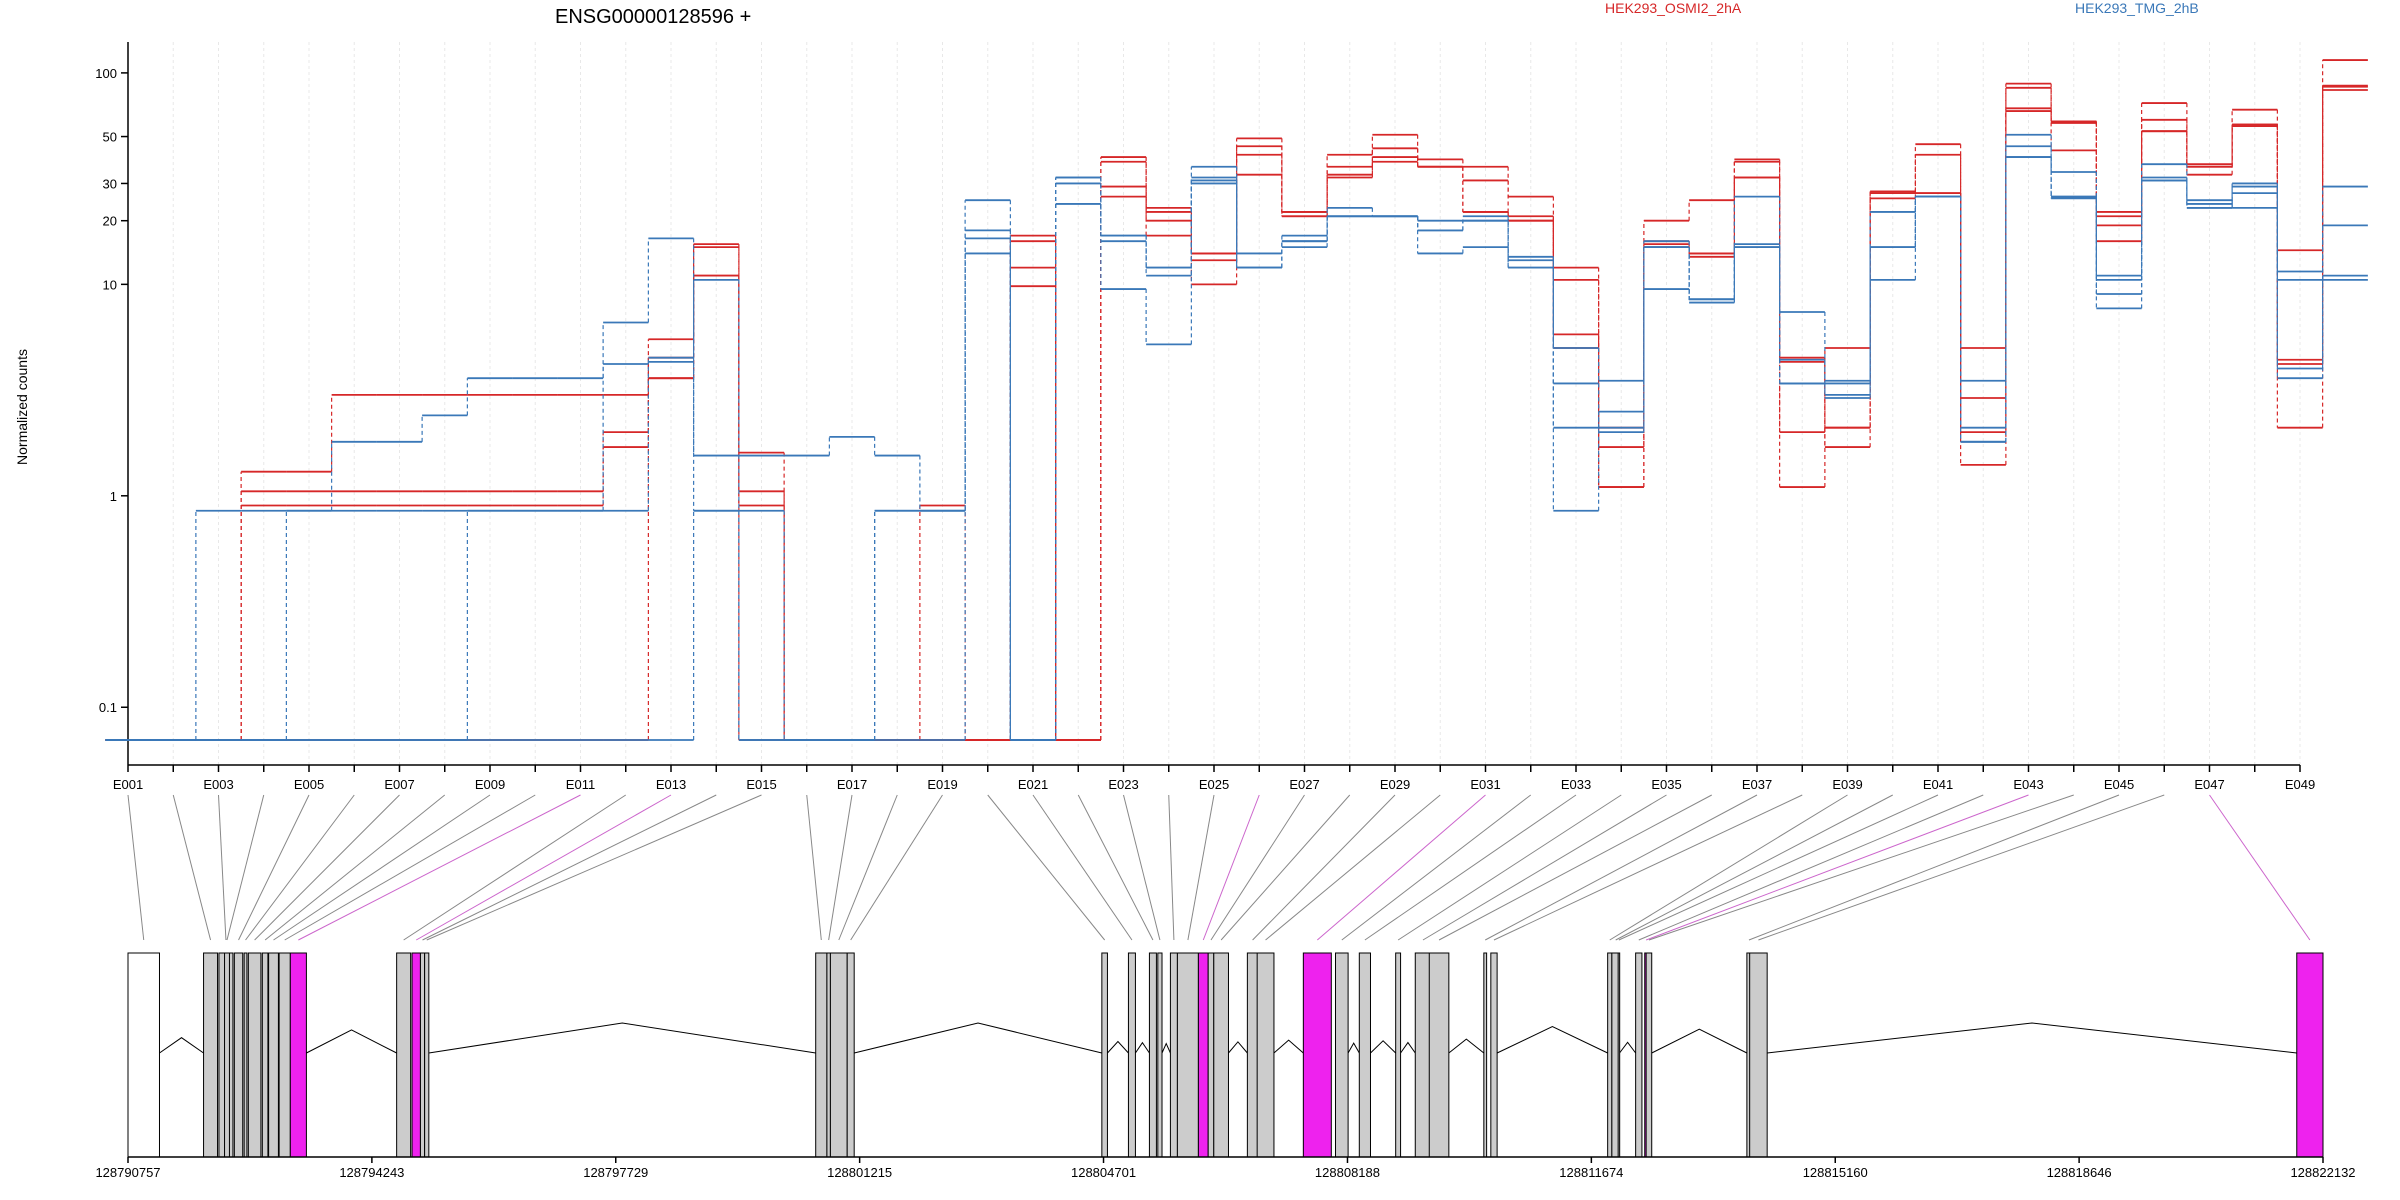 Image resolution: width=2400 pixels, height=1200 pixels. I want to click on coord-label: 128801215, so click(859, 1172).